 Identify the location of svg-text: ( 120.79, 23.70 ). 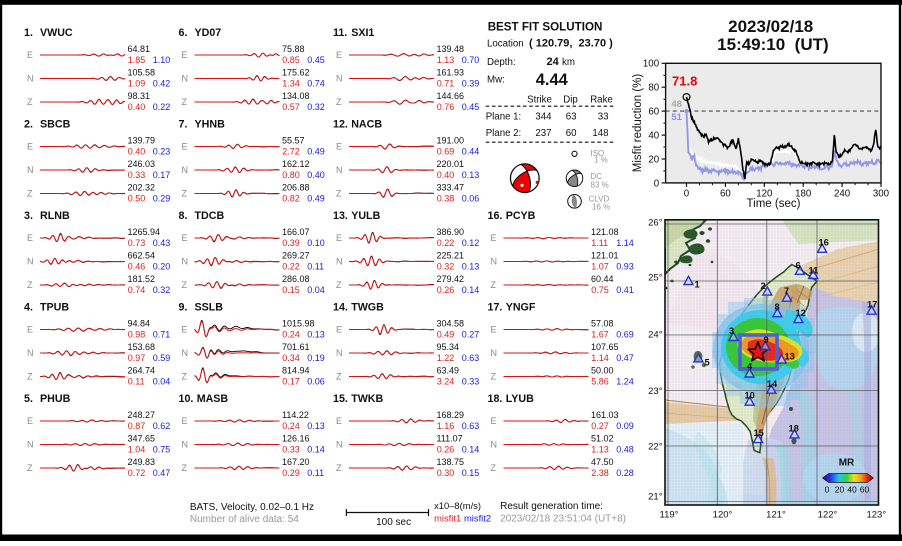
(571, 43).